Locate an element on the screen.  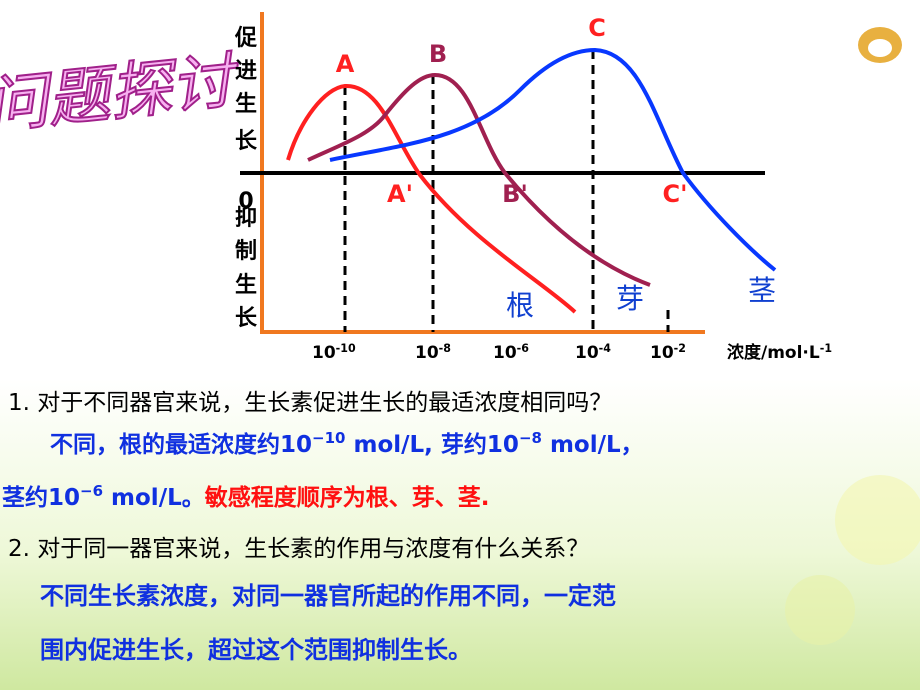
answer-line: 不同生长素浓度，对同一器官所起的作用不同，一定范 is located at coordinates (328, 596).